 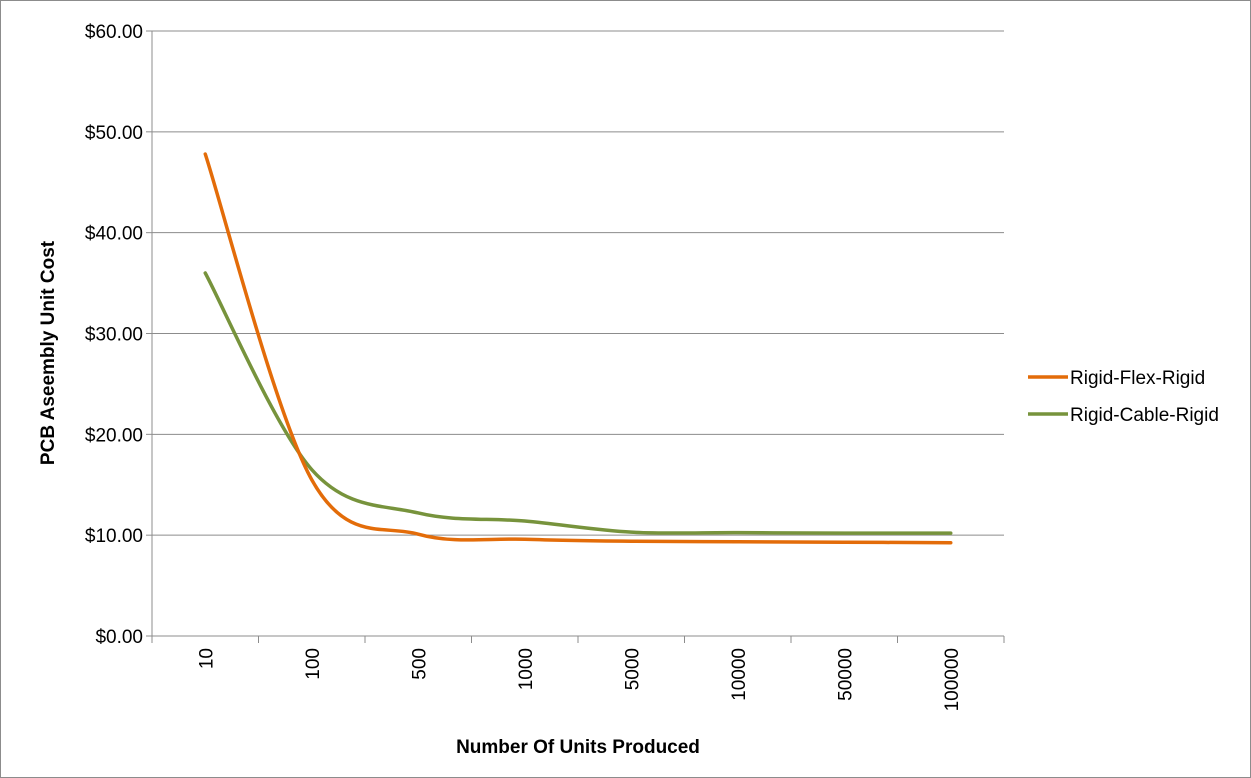 What do you see at coordinates (114, 133) in the screenshot?
I see `y-tick-label: $50.00` at bounding box center [114, 133].